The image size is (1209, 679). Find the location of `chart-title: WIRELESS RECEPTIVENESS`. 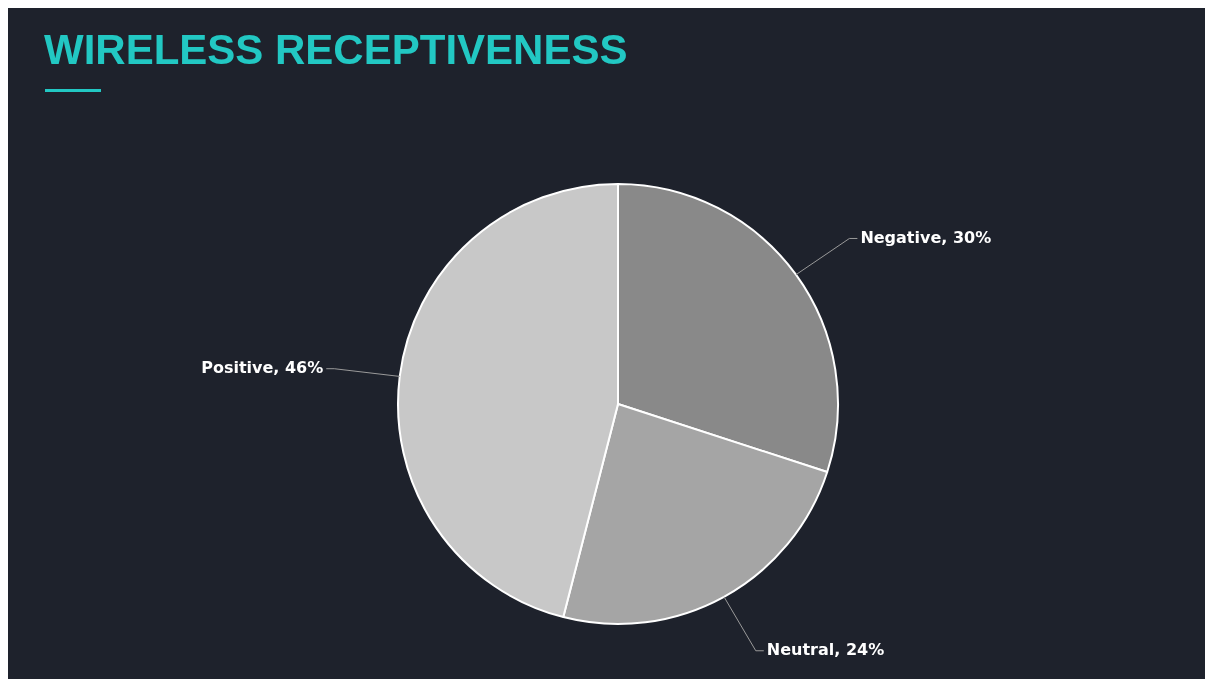

chart-title: WIRELESS RECEPTIVENESS is located at coordinates (336, 50).